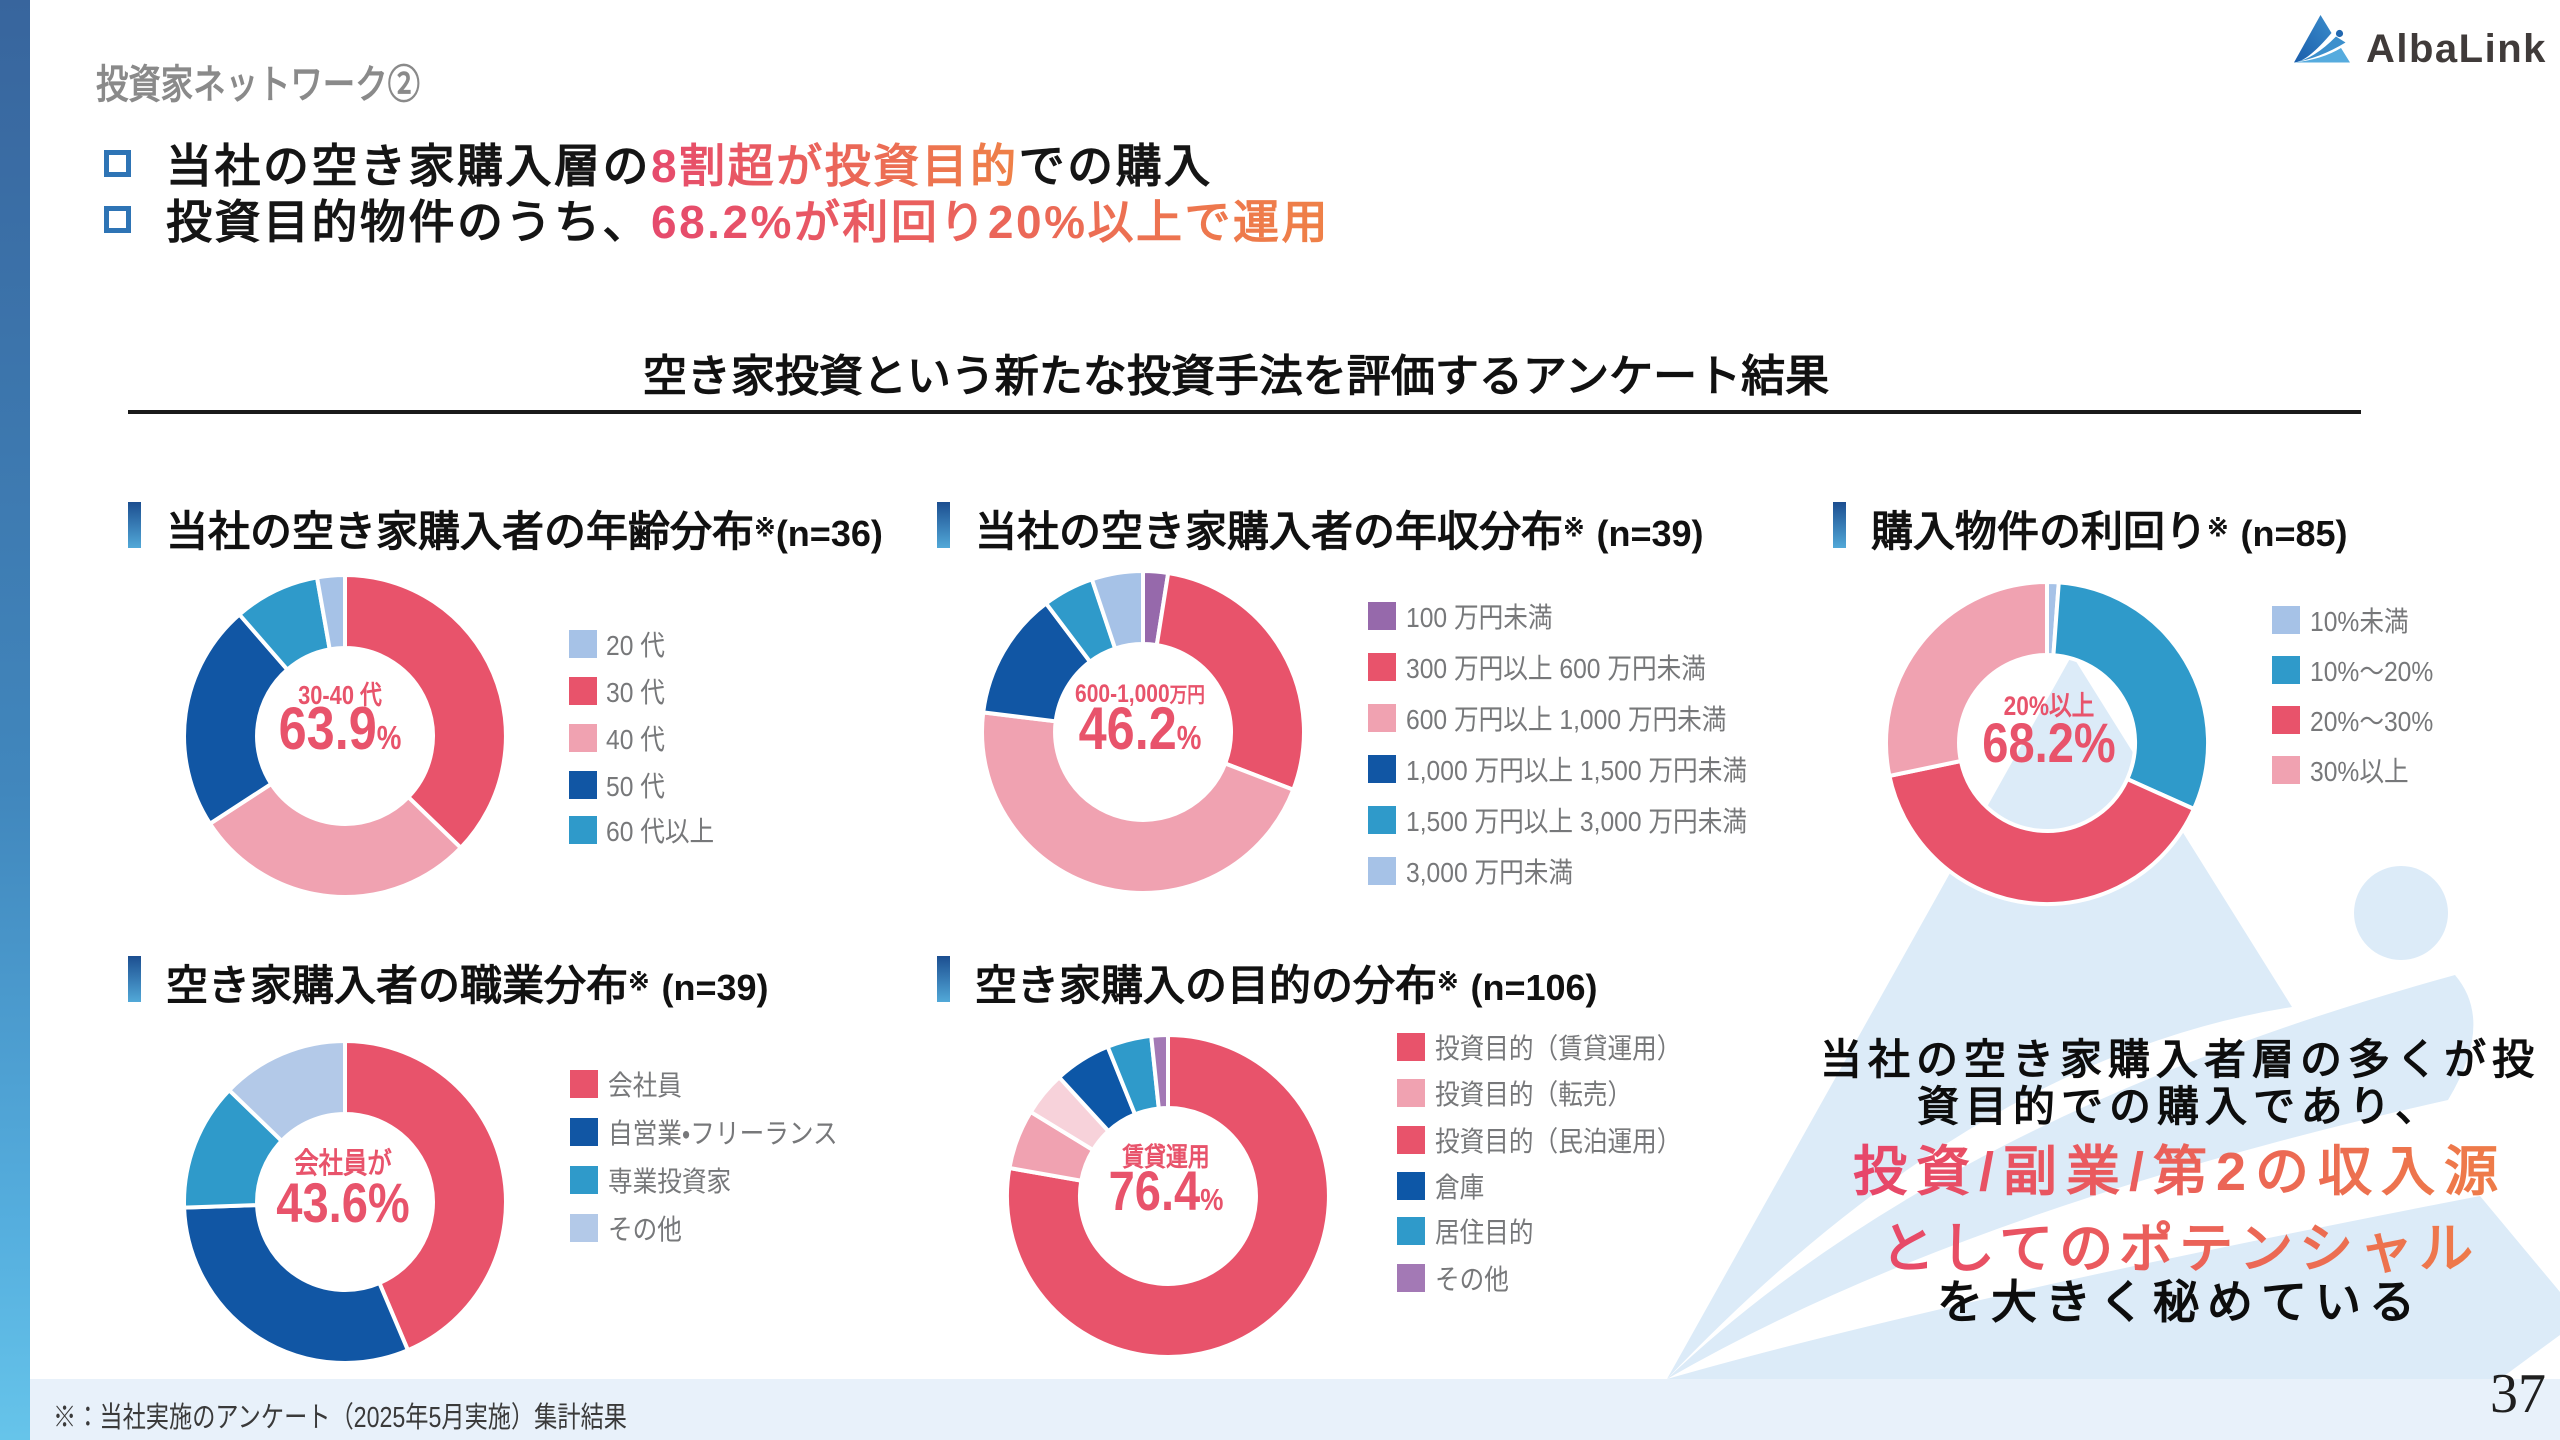  Describe the element at coordinates (2456, 49) in the screenshot. I see `svg-text: AlbaLink` at that location.